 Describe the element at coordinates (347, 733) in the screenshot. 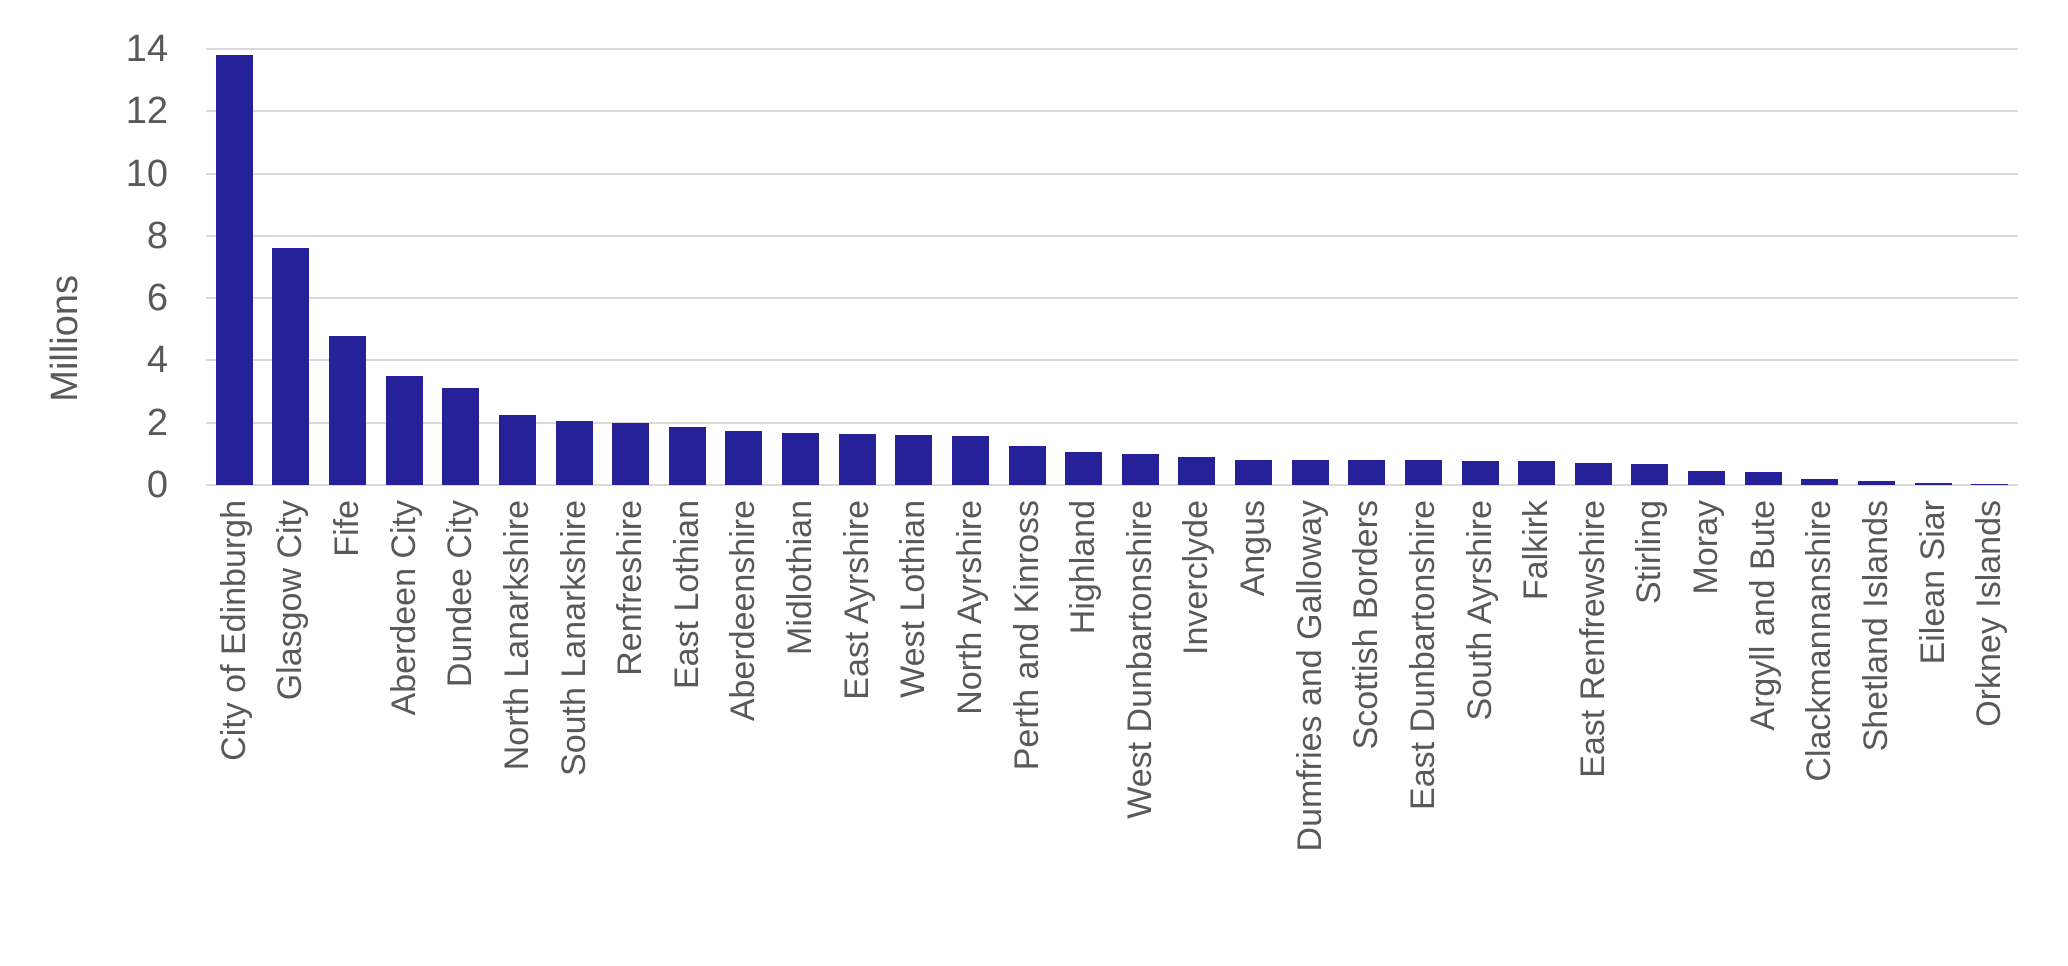

I see `x-label-slot: Fife` at that location.